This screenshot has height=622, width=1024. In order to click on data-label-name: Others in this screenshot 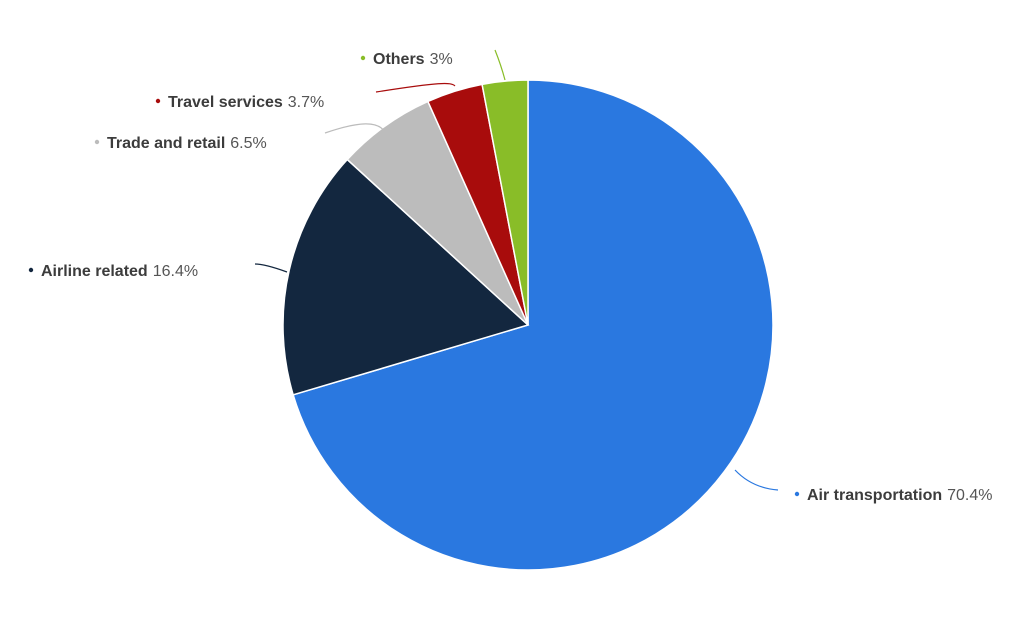, I will do `click(399, 59)`.